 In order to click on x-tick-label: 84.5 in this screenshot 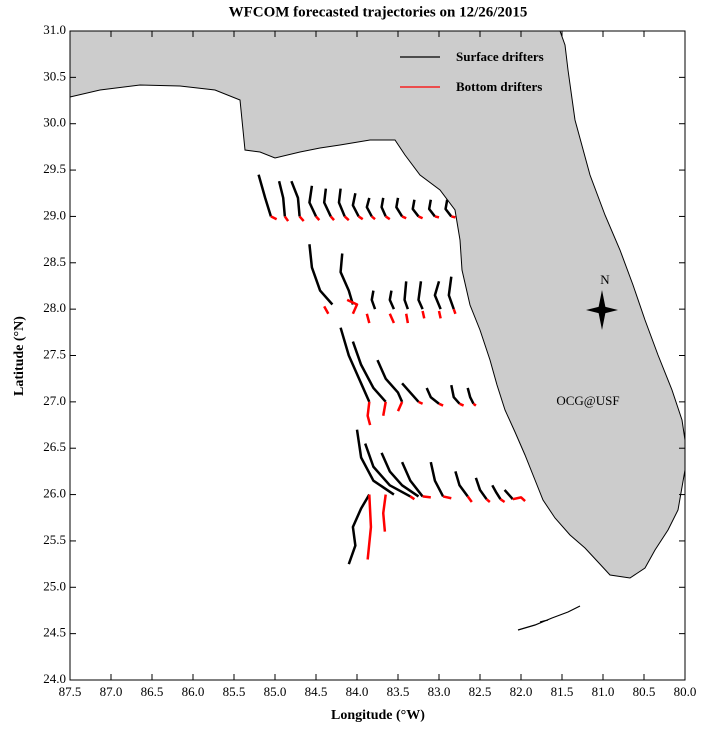, I will do `click(316, 691)`.